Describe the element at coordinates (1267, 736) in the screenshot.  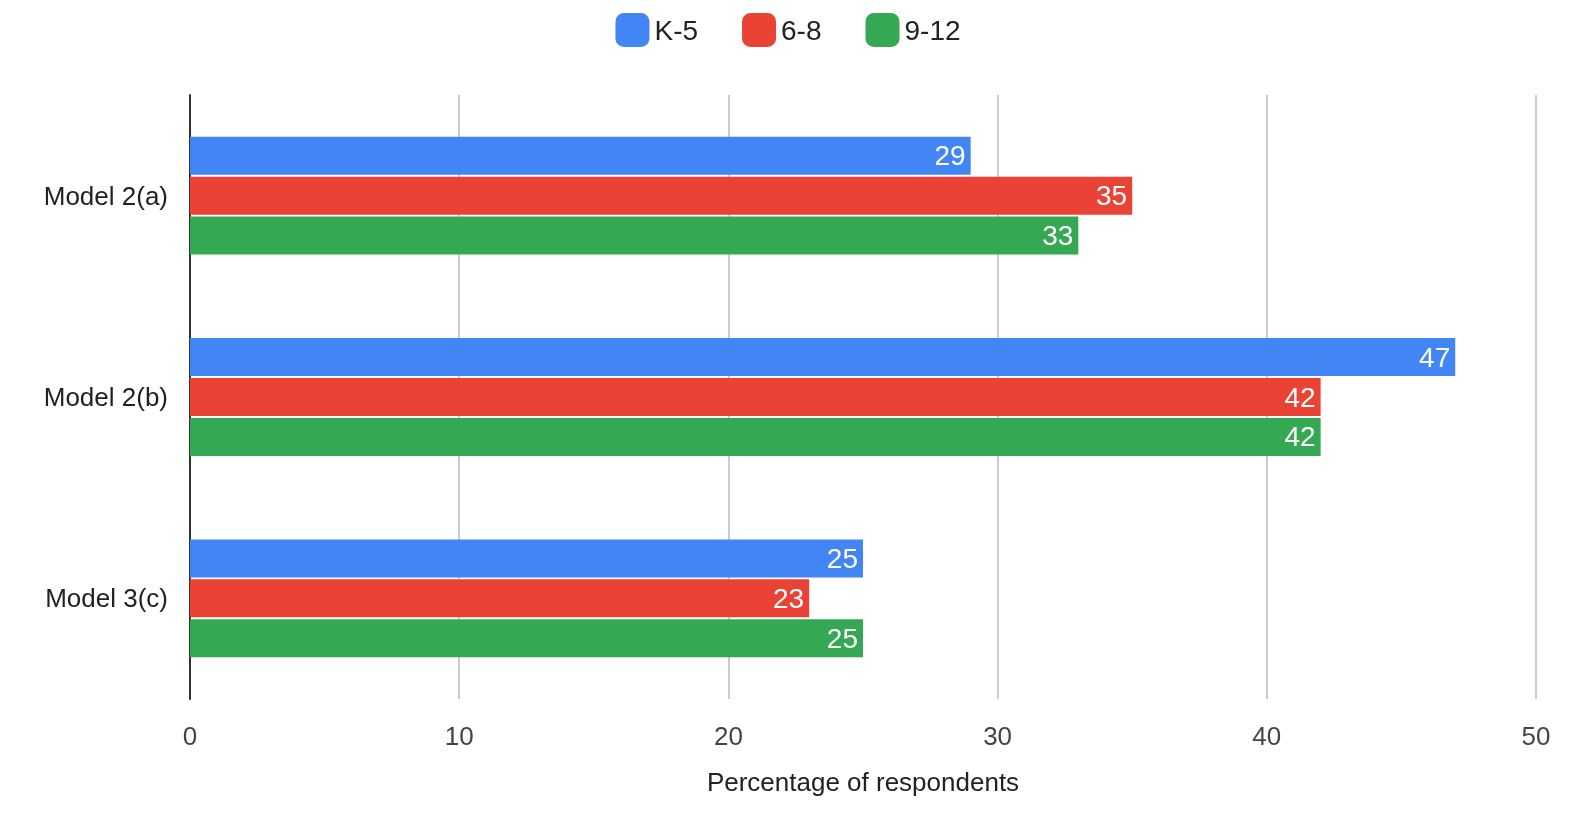
I see `x-tick-label: 40` at that location.